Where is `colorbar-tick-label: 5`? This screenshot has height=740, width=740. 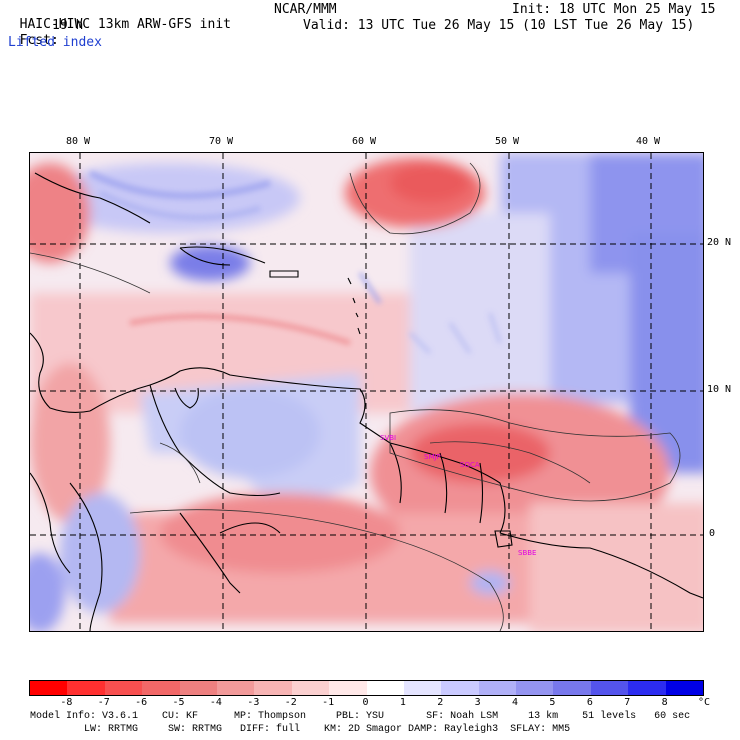
colorbar-tick-label: 5 is located at coordinates (552, 702).